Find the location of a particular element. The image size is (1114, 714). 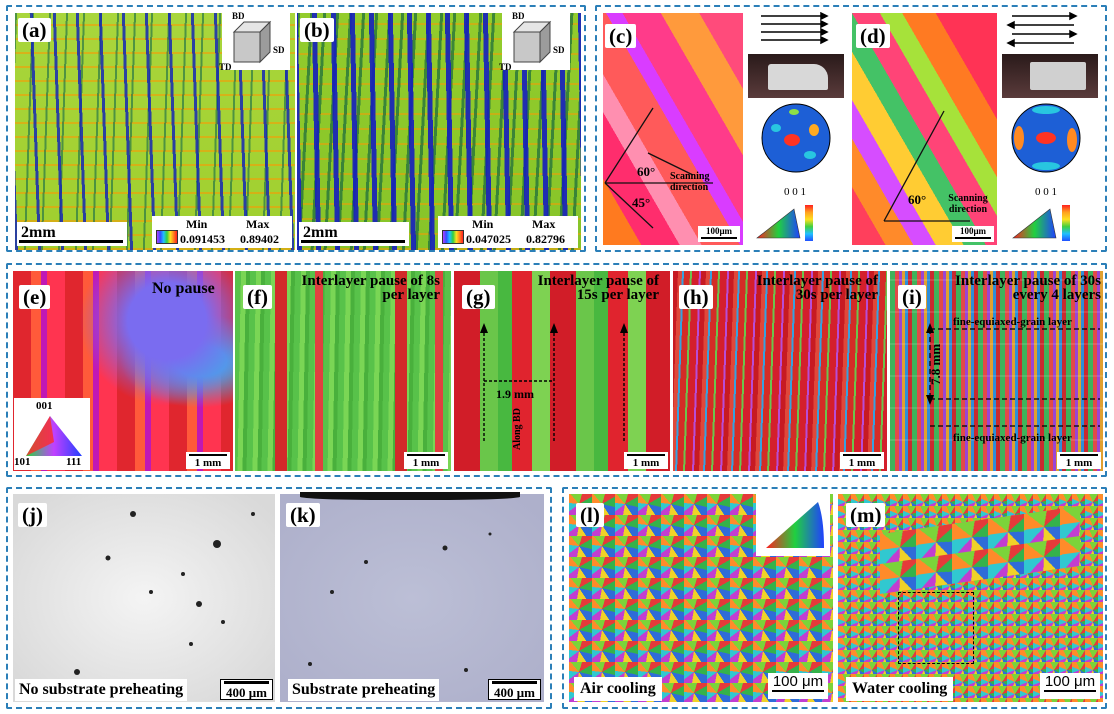

panel-d is located at coordinates (924, 129).